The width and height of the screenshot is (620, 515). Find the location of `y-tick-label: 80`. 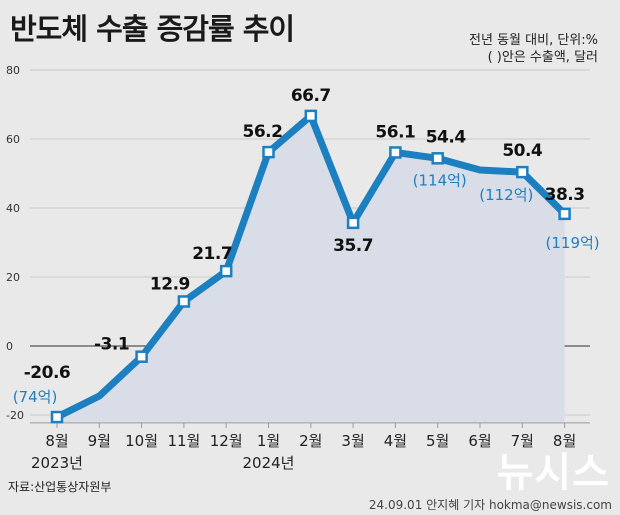

y-tick-label: 80 is located at coordinates (13, 70).